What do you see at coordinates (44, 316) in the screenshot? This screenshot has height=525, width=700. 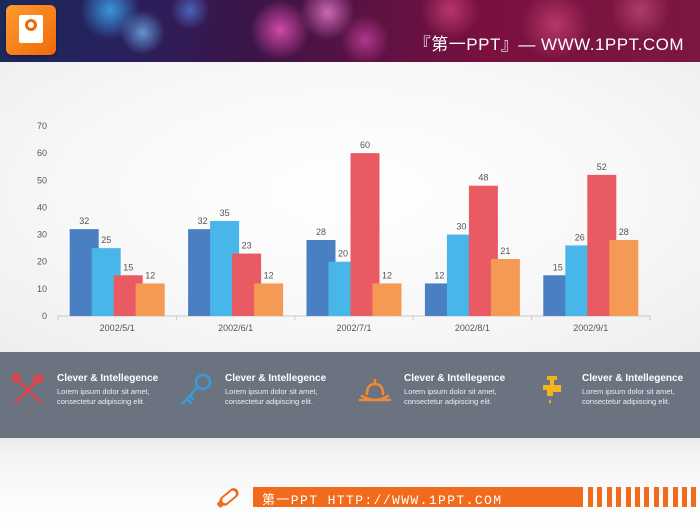 I see `y-tick-label: 0` at bounding box center [44, 316].